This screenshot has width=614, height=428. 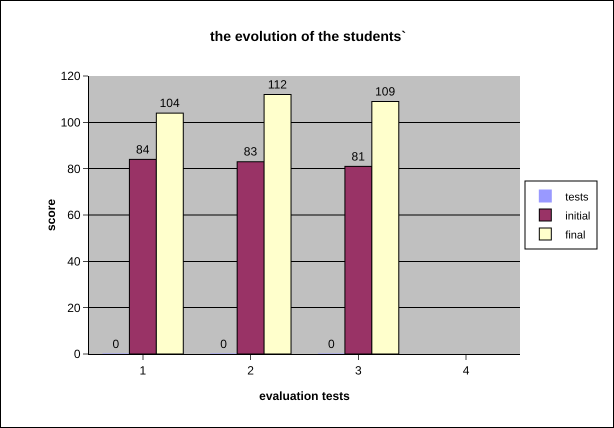 I want to click on y-axis-title: score, so click(x=51, y=215).